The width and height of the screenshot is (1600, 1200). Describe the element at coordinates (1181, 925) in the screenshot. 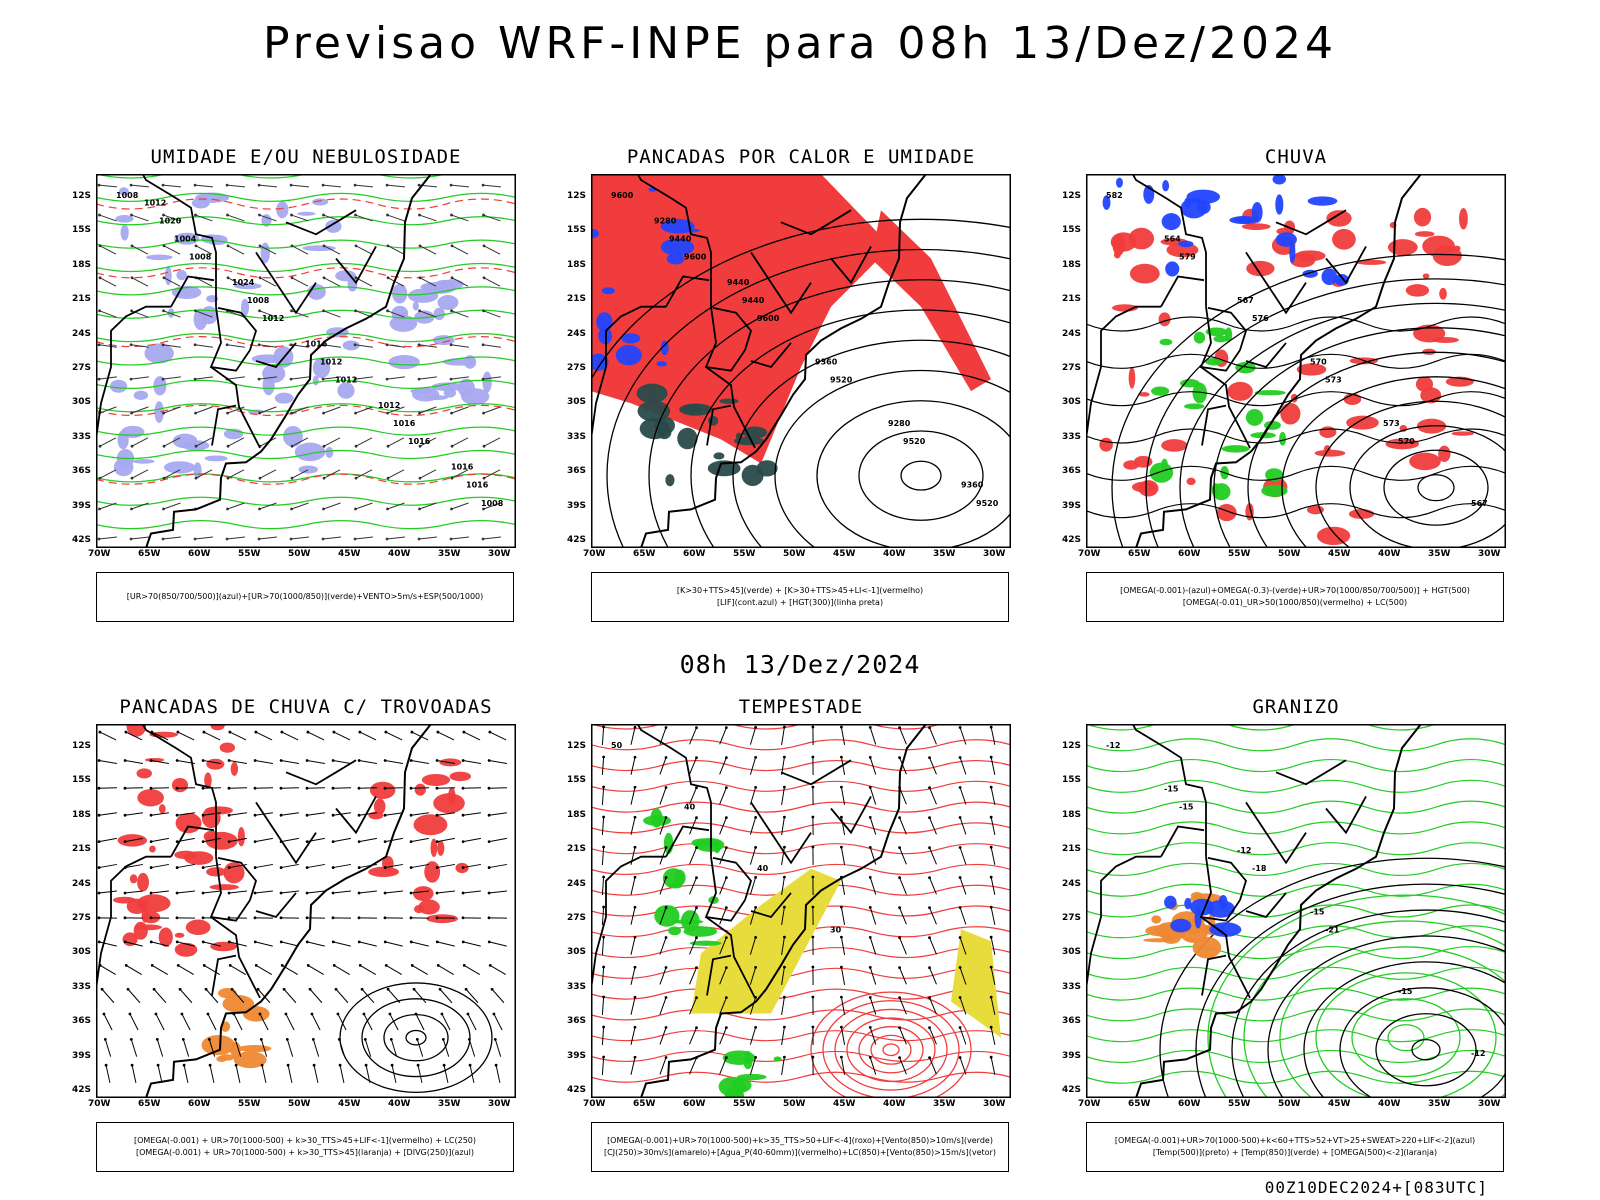

I see `hail-area` at that location.